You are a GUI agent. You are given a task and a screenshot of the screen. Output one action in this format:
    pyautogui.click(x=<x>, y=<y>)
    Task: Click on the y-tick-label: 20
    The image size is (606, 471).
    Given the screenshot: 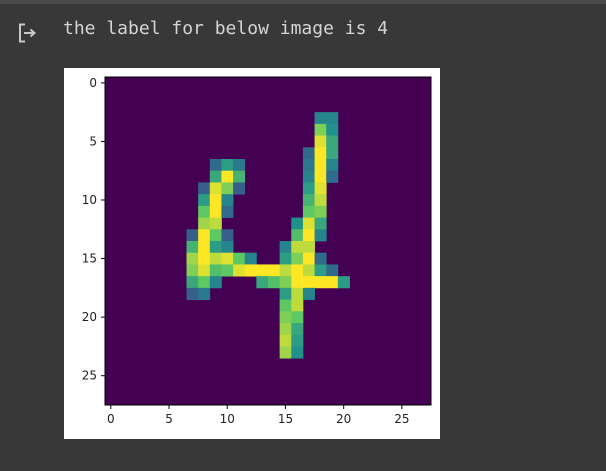 What is the action you would take?
    pyautogui.click(x=89, y=317)
    